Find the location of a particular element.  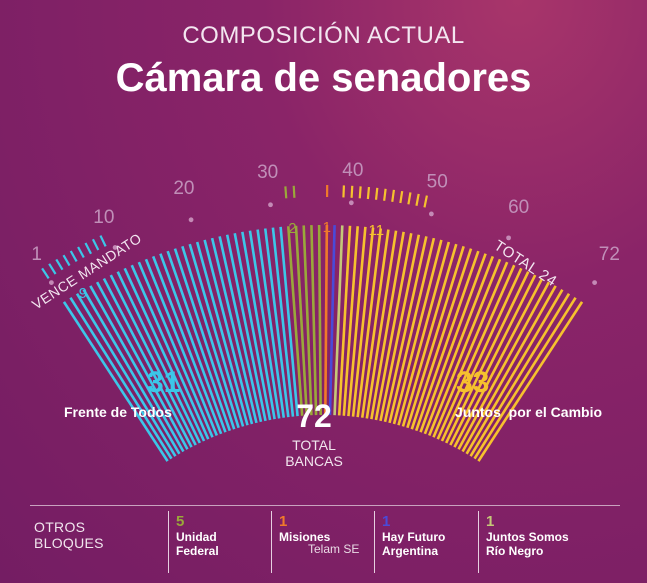

scale-tick-label: 10 is located at coordinates (103, 217).